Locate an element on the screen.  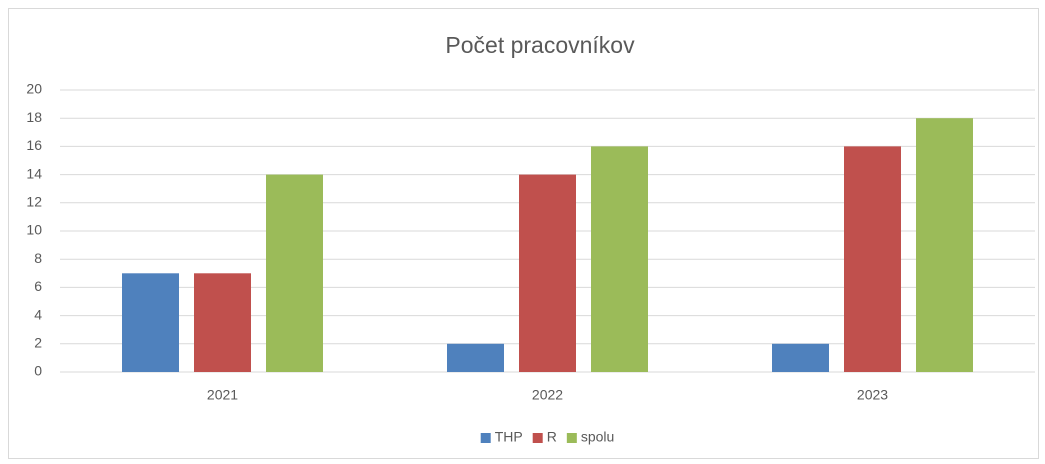
x-tick-label: 2022 is located at coordinates (547, 395).